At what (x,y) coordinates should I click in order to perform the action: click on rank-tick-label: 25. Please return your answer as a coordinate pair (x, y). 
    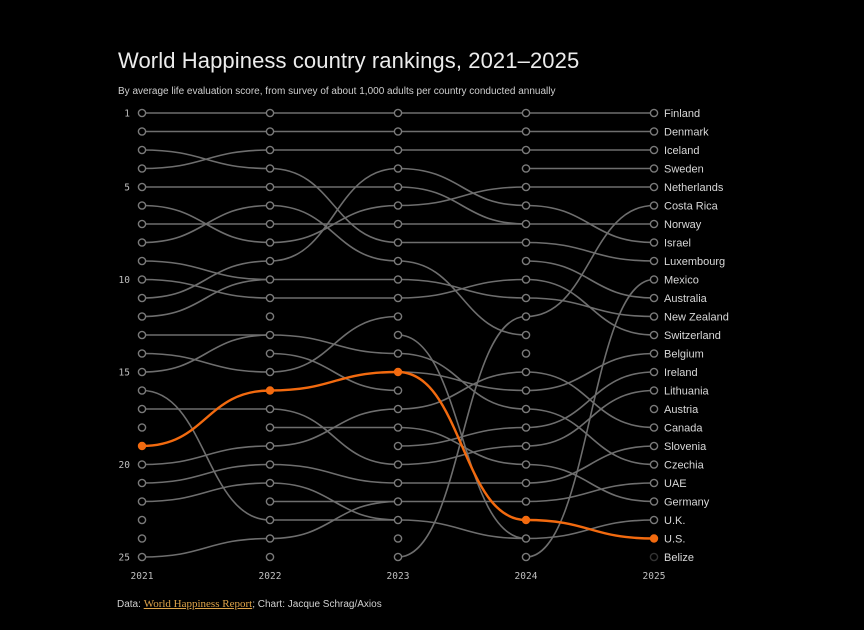
    Looking at the image, I should click on (124, 558).